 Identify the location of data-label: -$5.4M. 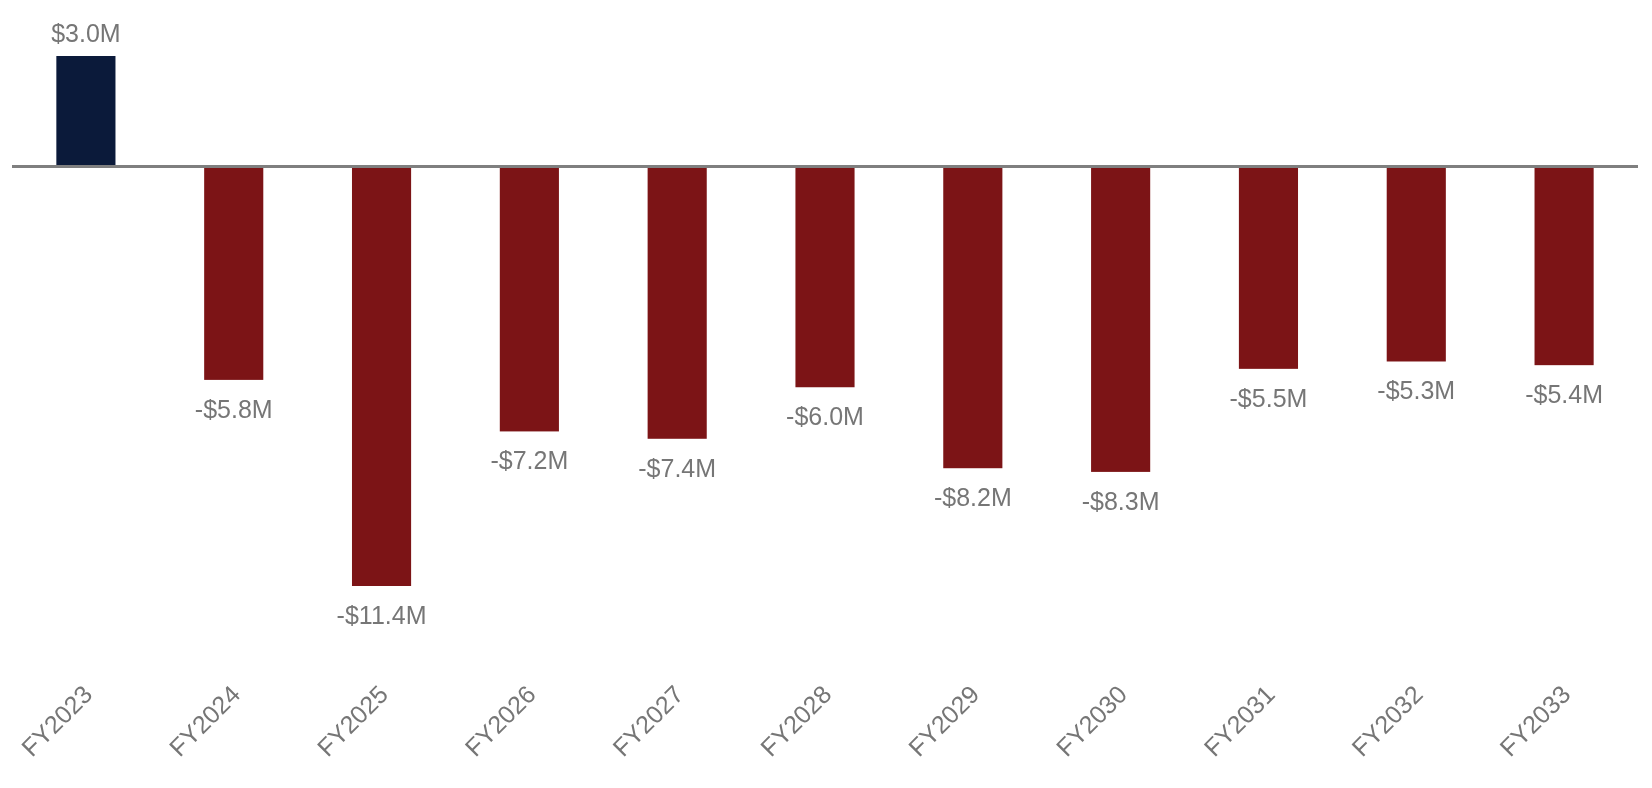
(1564, 394).